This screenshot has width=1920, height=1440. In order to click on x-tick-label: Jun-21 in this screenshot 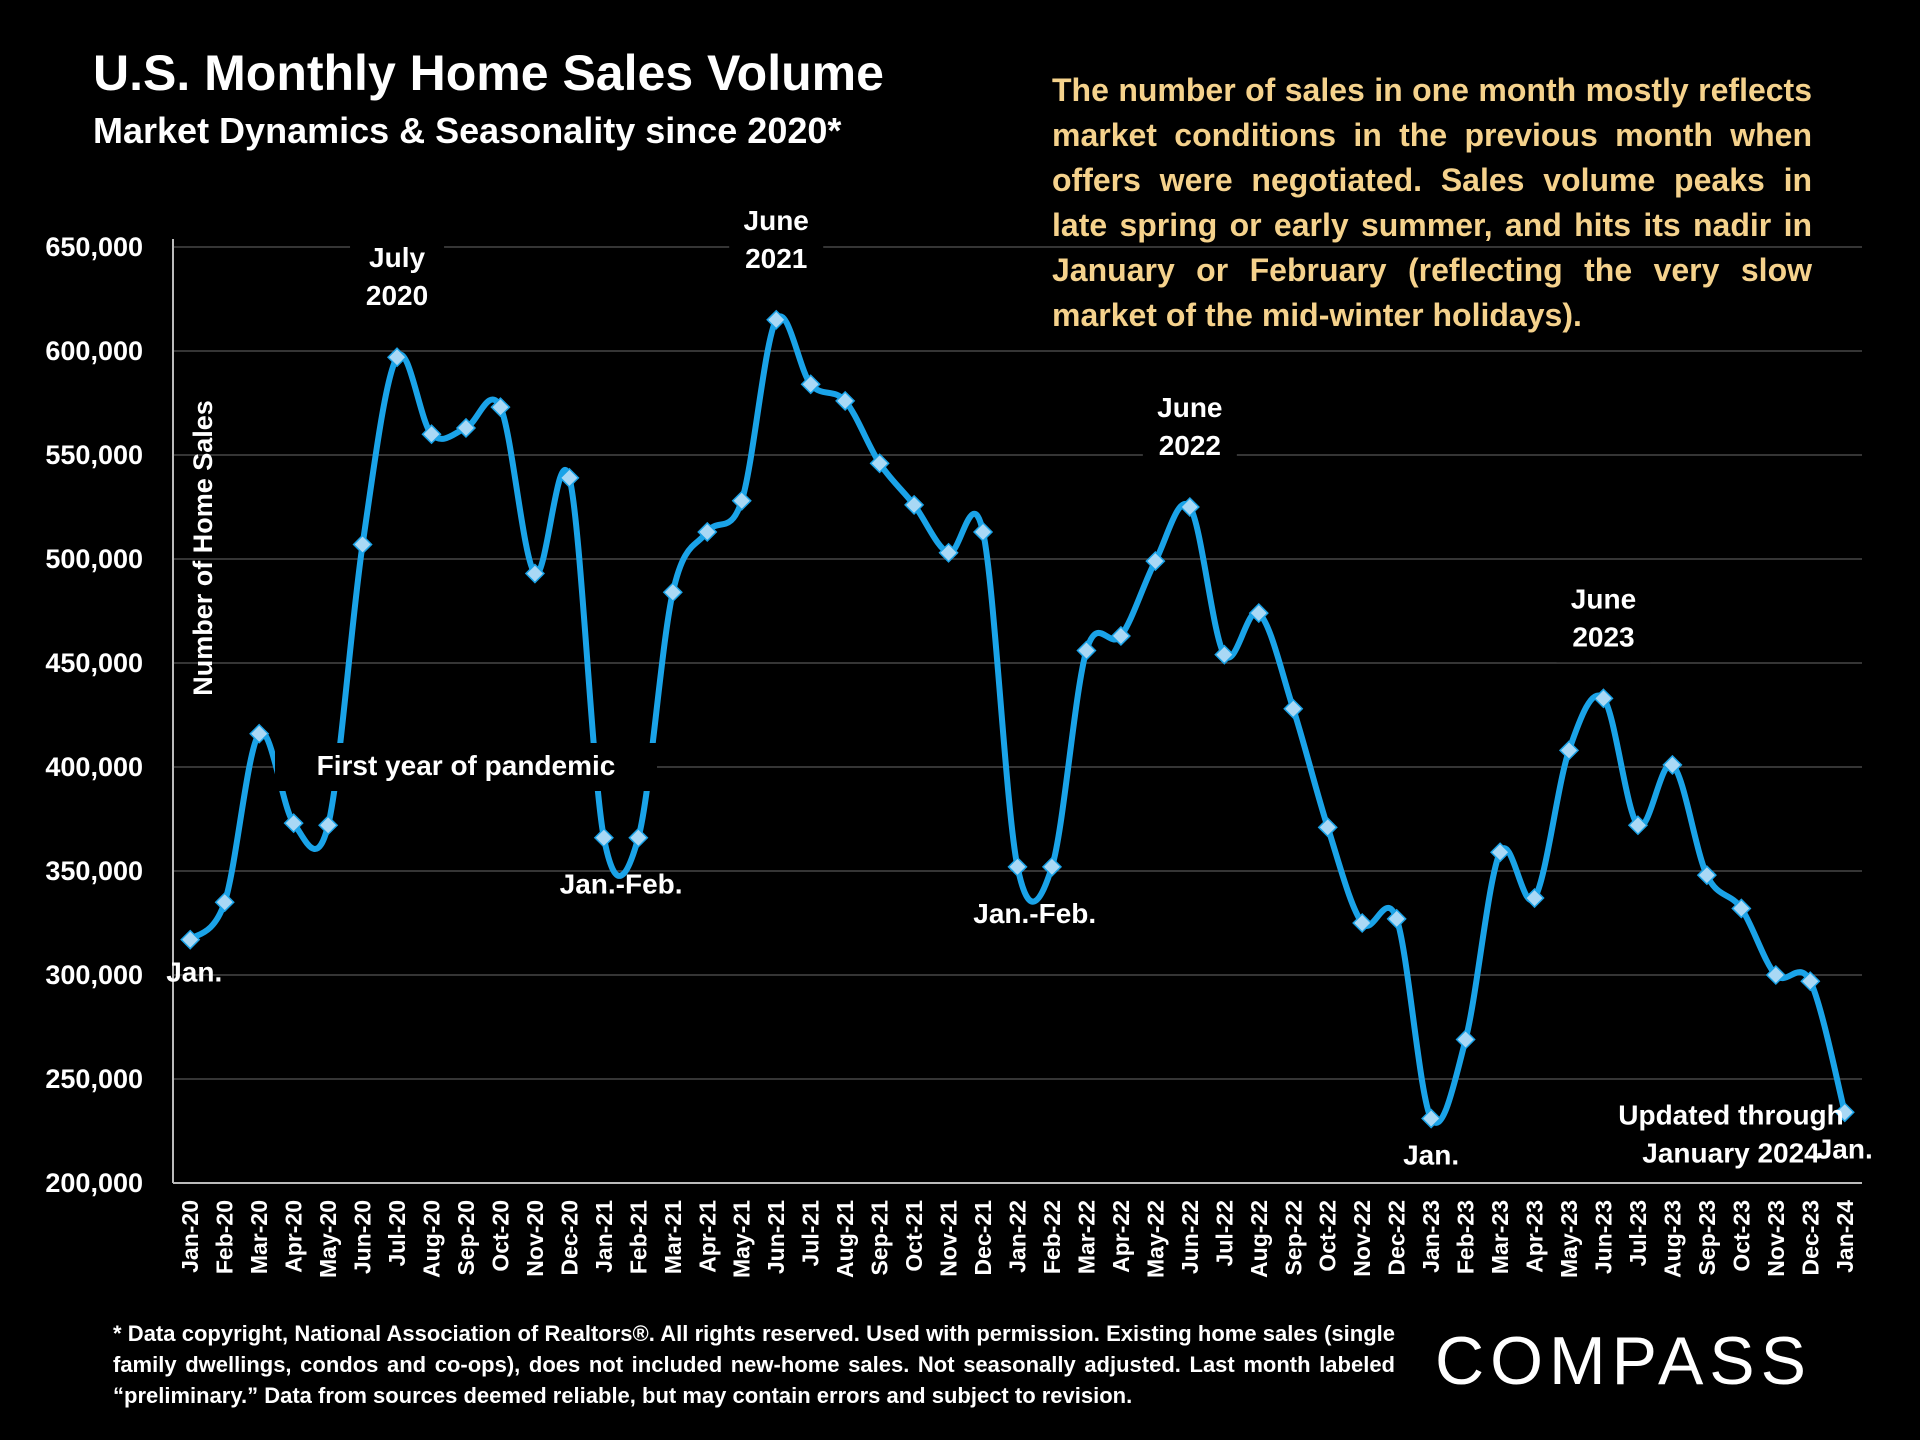, I will do `click(776, 1237)`.